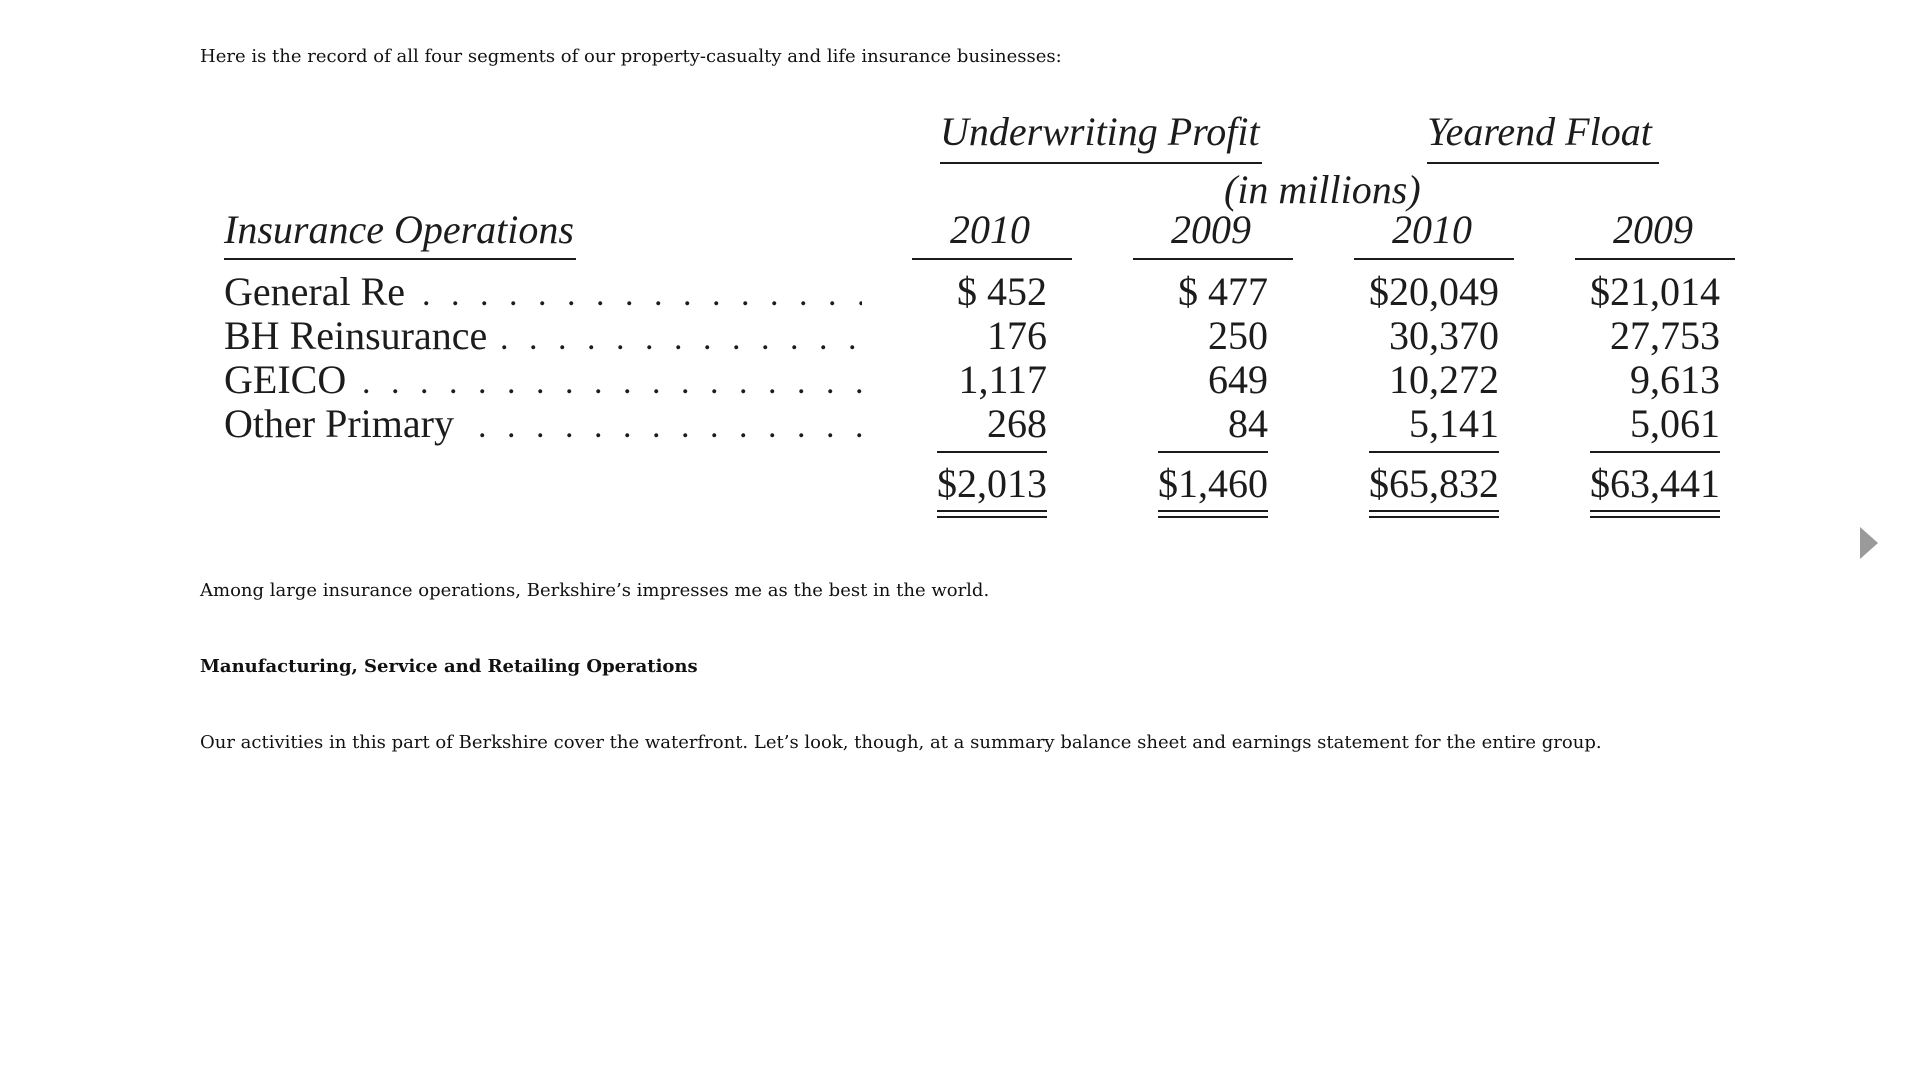 This screenshot has height=1080, width=1920. I want to click on underwriting-2009-total: $1,460, so click(1213, 483).